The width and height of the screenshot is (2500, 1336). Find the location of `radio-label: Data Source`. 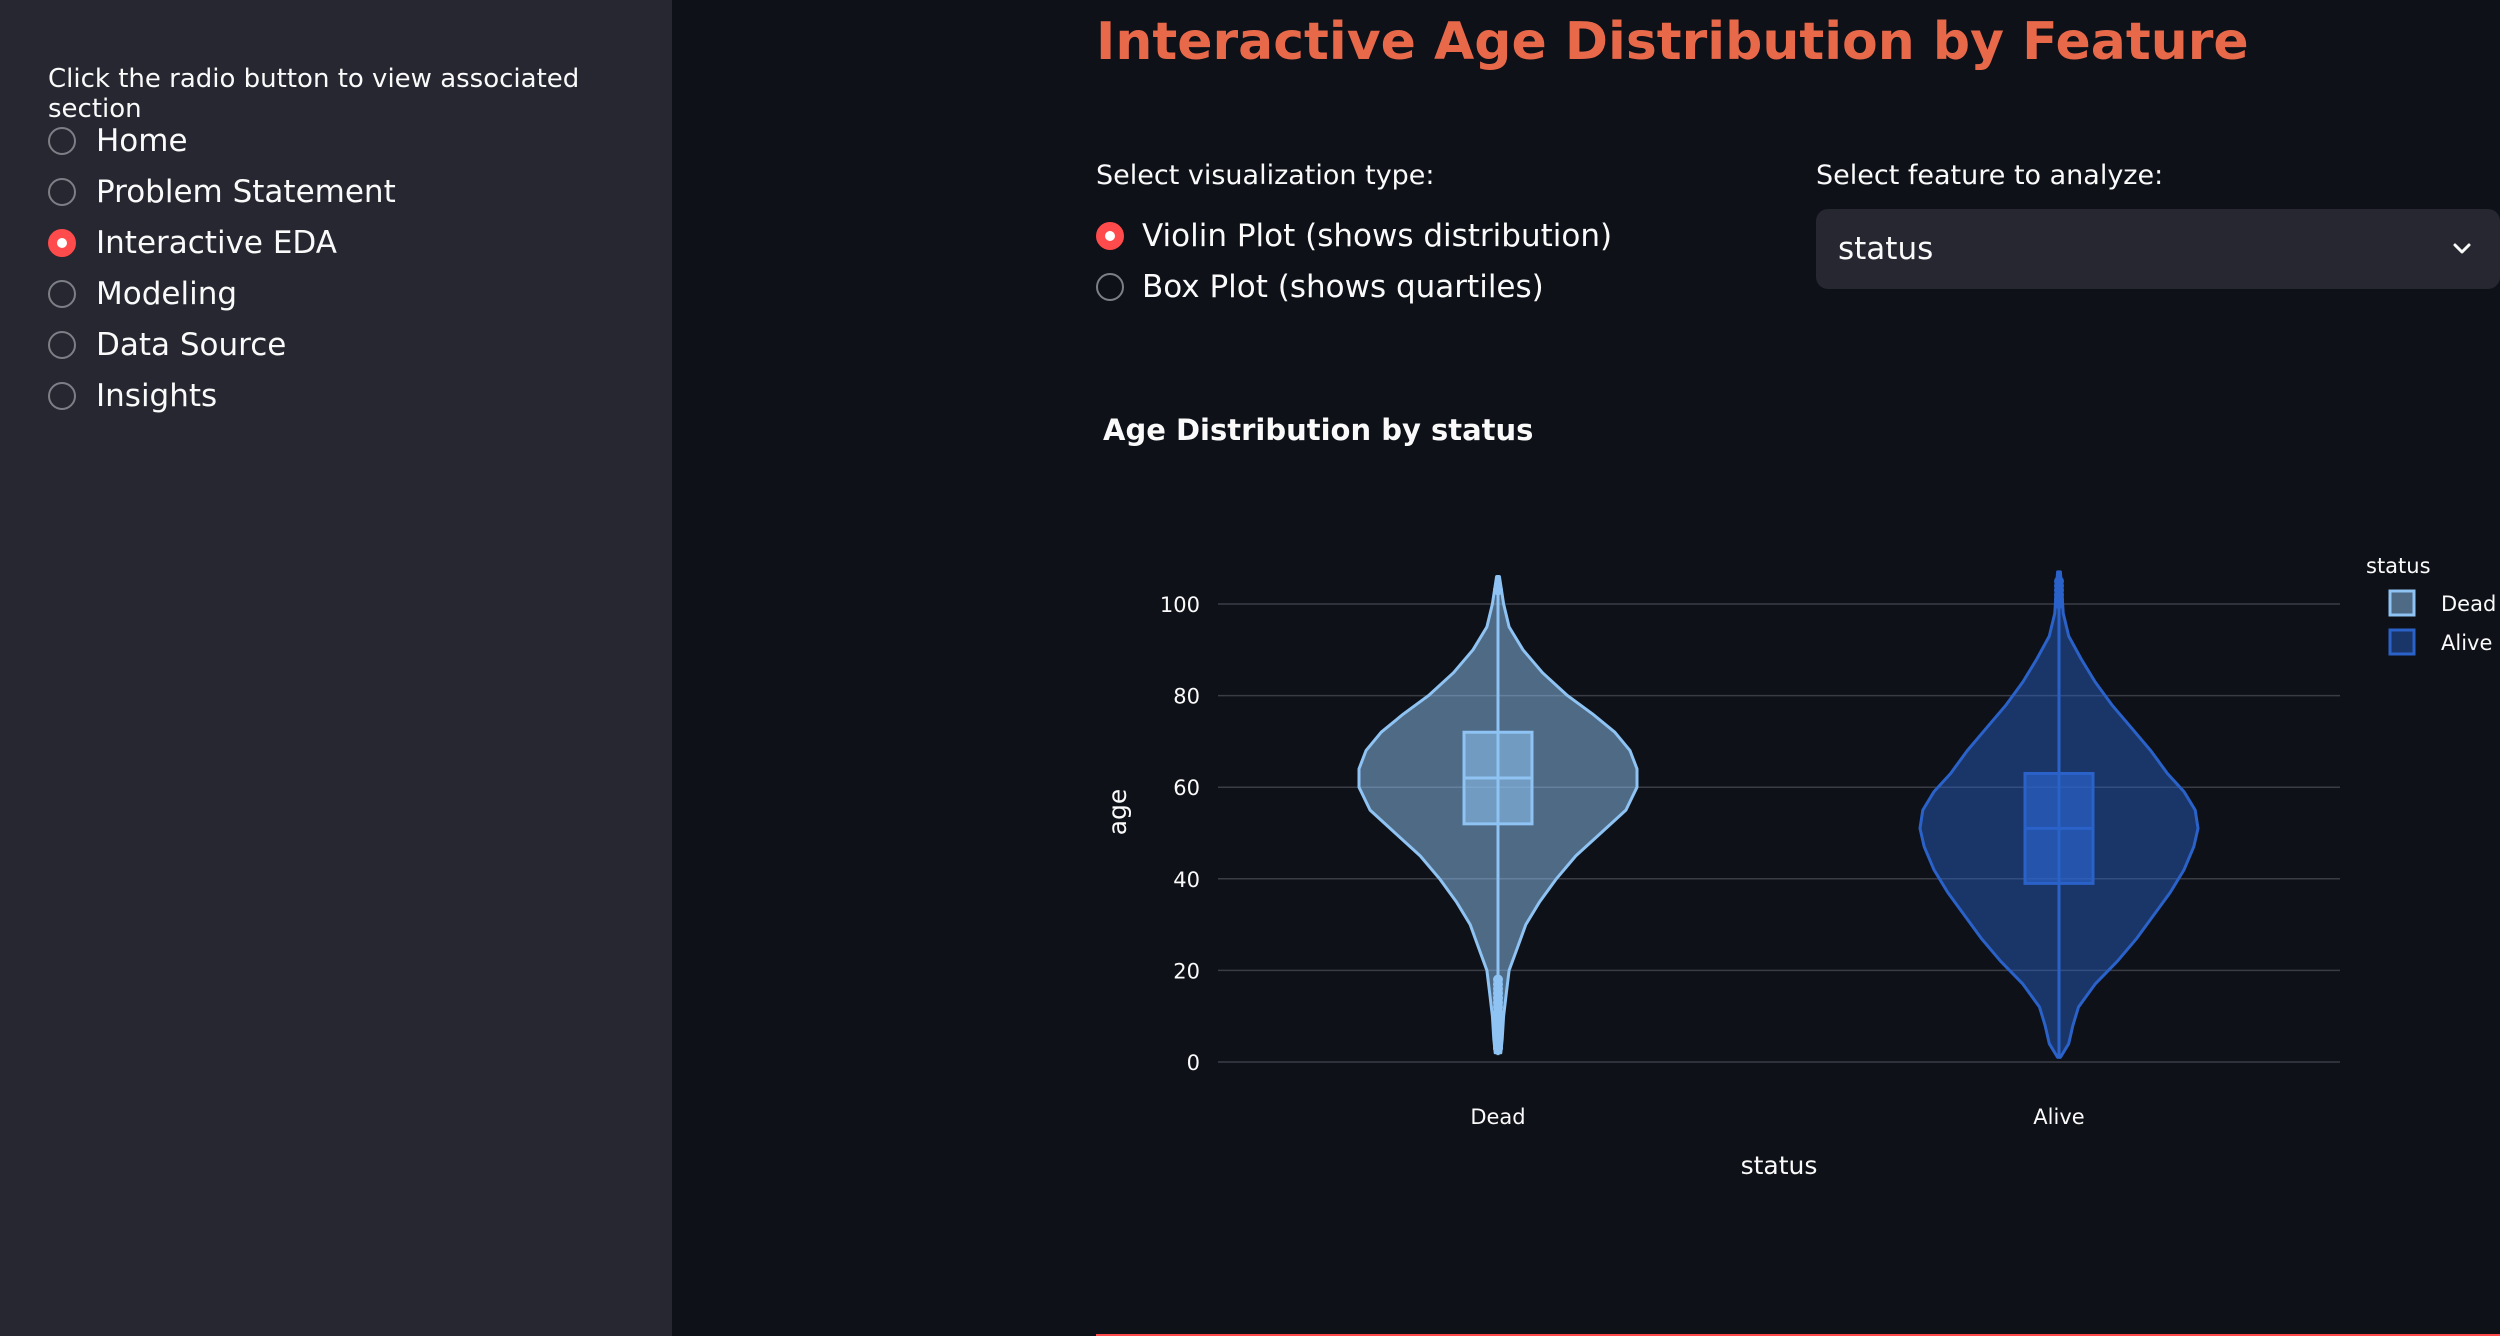

radio-label: Data Source is located at coordinates (191, 344).